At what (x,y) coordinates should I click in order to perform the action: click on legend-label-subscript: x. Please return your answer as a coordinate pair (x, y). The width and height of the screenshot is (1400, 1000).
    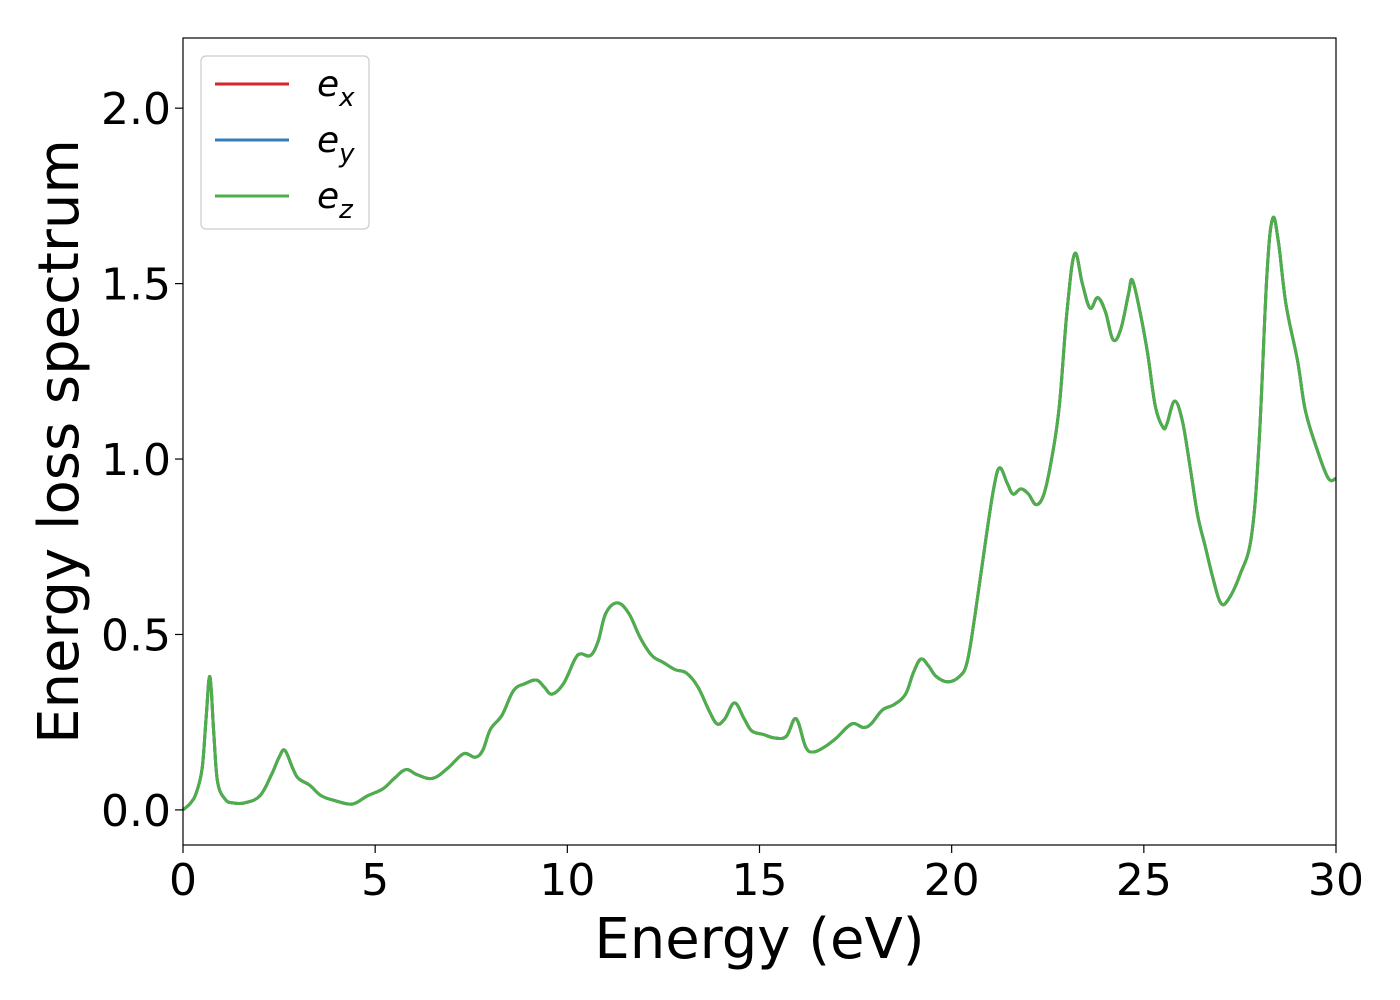
    Looking at the image, I should click on (346, 98).